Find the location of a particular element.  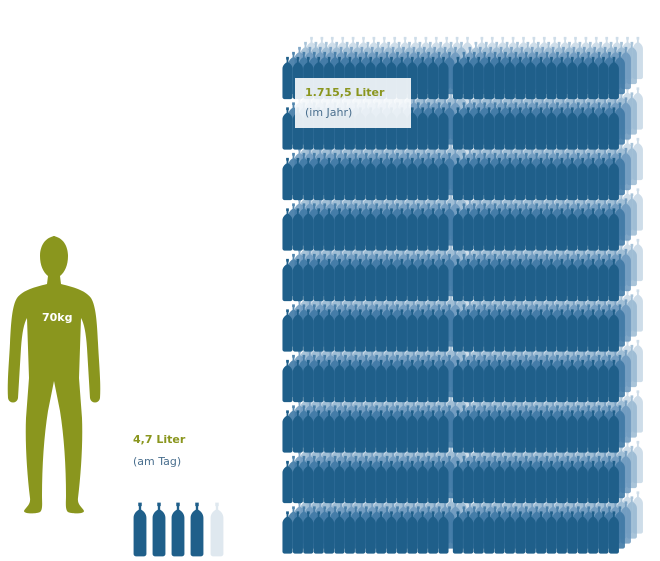

weight-label: 70kg is located at coordinates (57, 317).